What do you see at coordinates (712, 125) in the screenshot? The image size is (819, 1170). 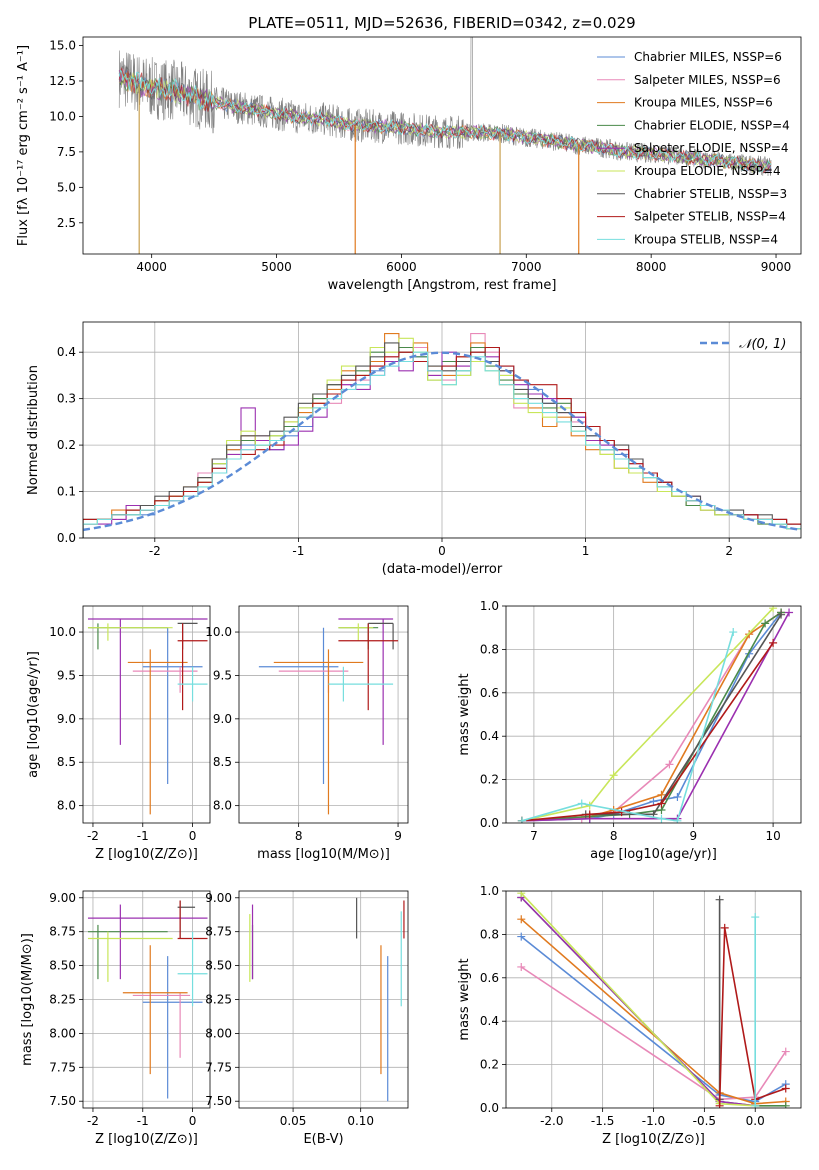 I see `legend-label: Chabrier ELODIE, NSSP=4` at bounding box center [712, 125].